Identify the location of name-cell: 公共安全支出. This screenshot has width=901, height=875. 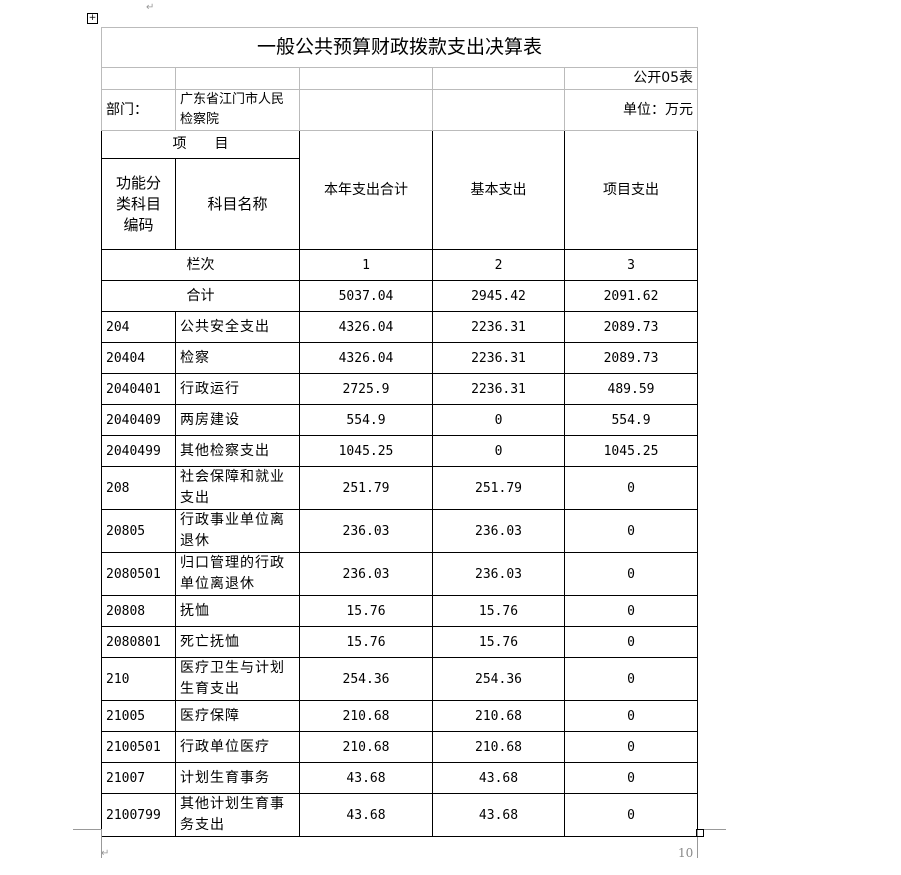
(237, 327).